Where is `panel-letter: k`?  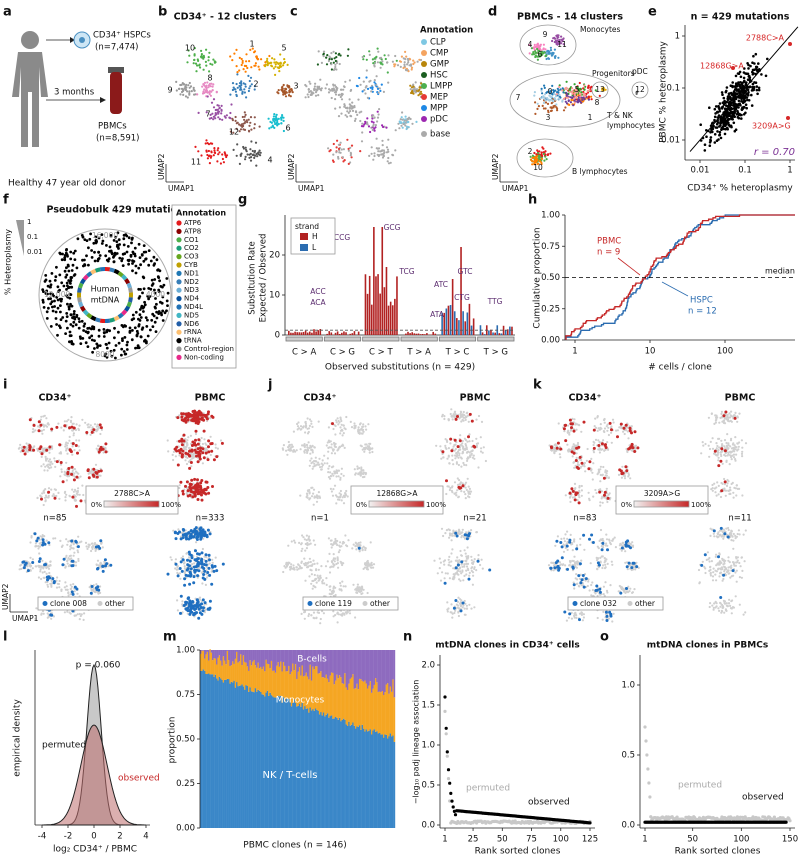 panel-letter: k is located at coordinates (537, 385).